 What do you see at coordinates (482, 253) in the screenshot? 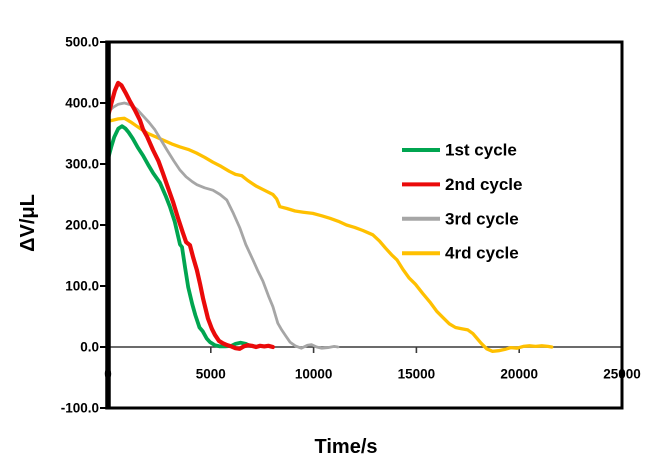
I see `legend-label-4: 4rd cycle` at bounding box center [482, 253].